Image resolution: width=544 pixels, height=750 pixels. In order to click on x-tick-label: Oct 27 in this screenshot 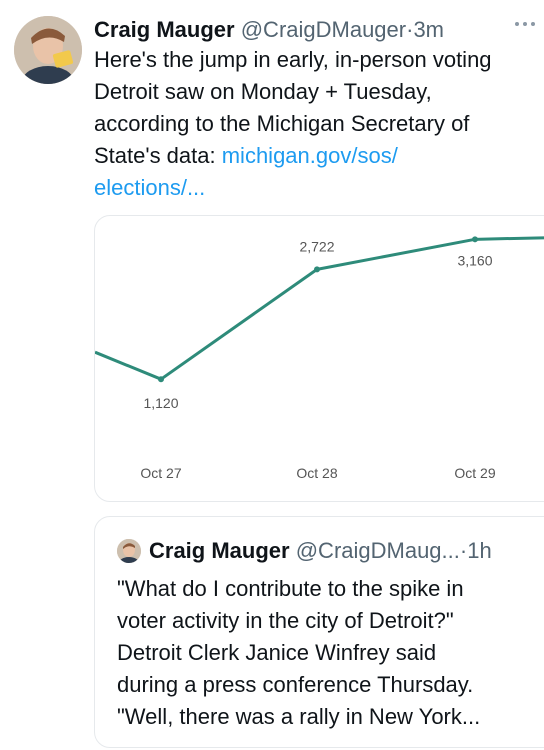, I will do `click(160, 473)`.